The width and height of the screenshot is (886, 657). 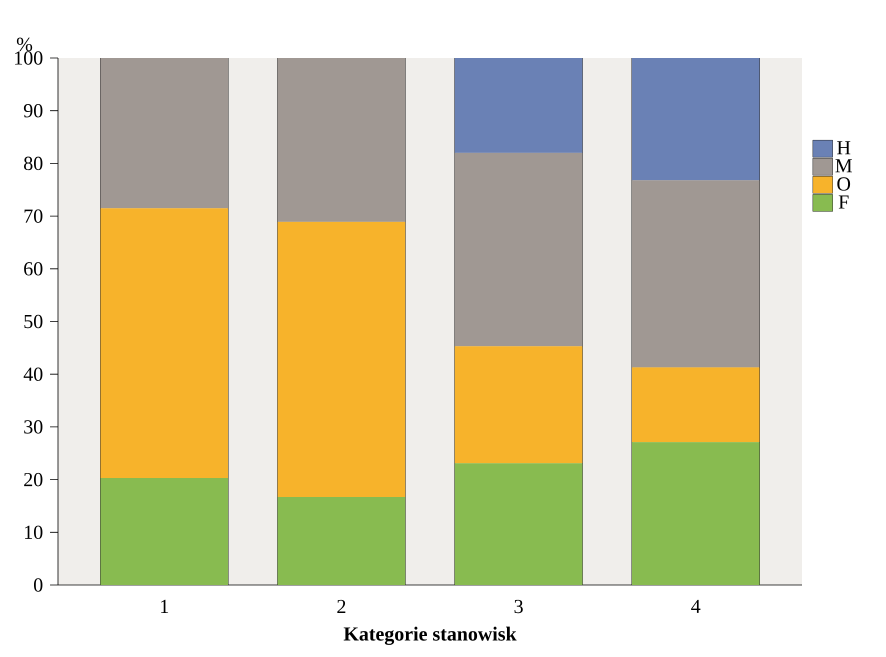 I want to click on y-tick-label: 90, so click(x=33, y=111).